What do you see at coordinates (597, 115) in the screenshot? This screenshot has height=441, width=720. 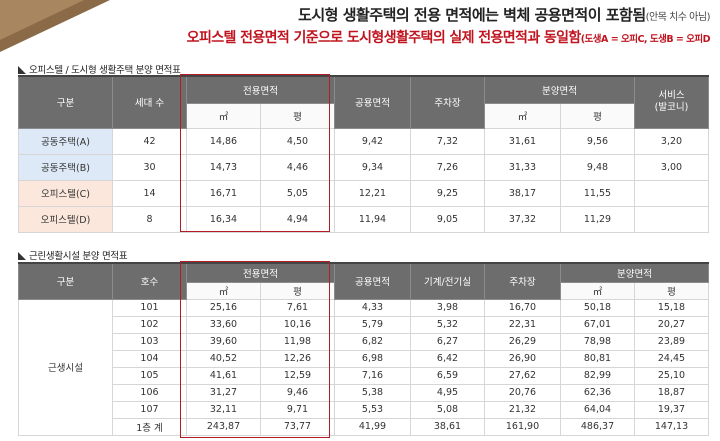 I see `th-sale-py: 평` at bounding box center [597, 115].